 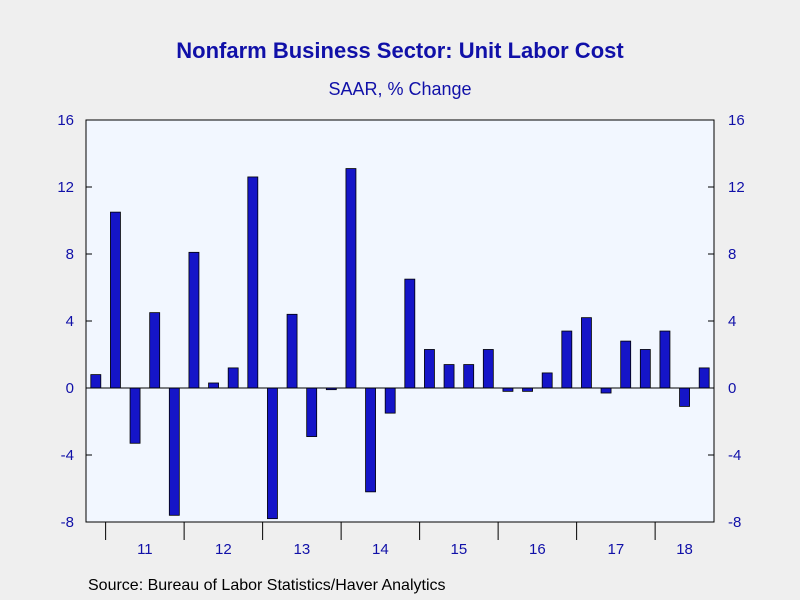 I want to click on x-year-label: 12, so click(x=223, y=549).